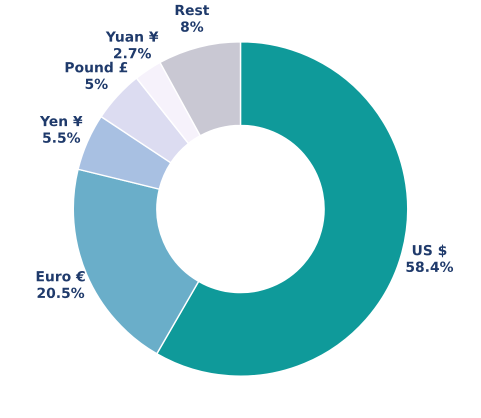 The image size is (481, 418). I want to click on slice-label: US $, so click(429, 251).